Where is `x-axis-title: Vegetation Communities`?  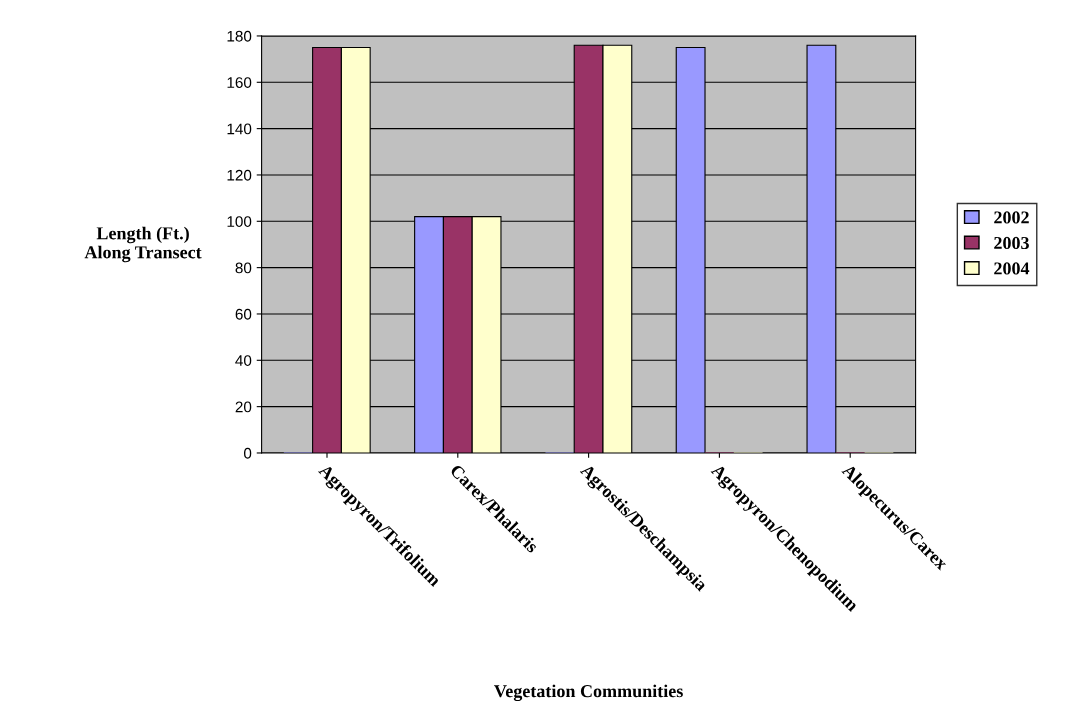 x-axis-title: Vegetation Communities is located at coordinates (588, 693).